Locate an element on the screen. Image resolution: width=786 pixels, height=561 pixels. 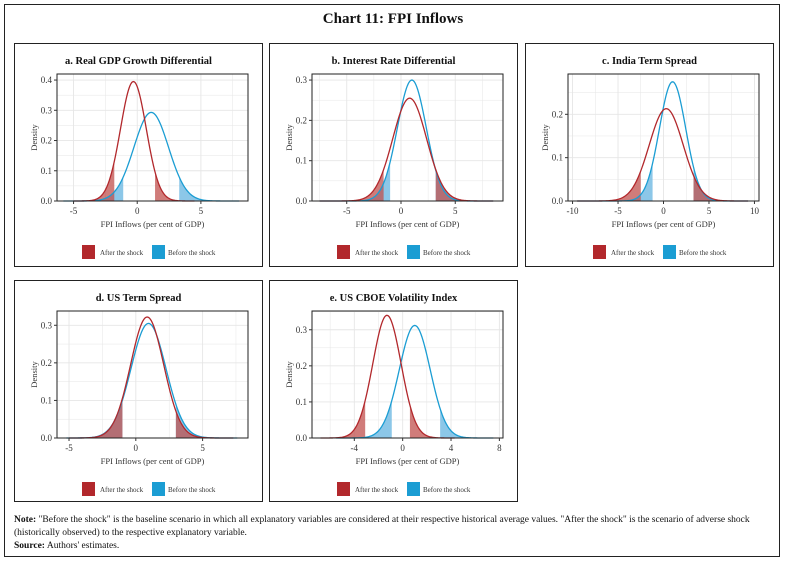
chart-title: d. US Term Spread is located at coordinates (139, 298).